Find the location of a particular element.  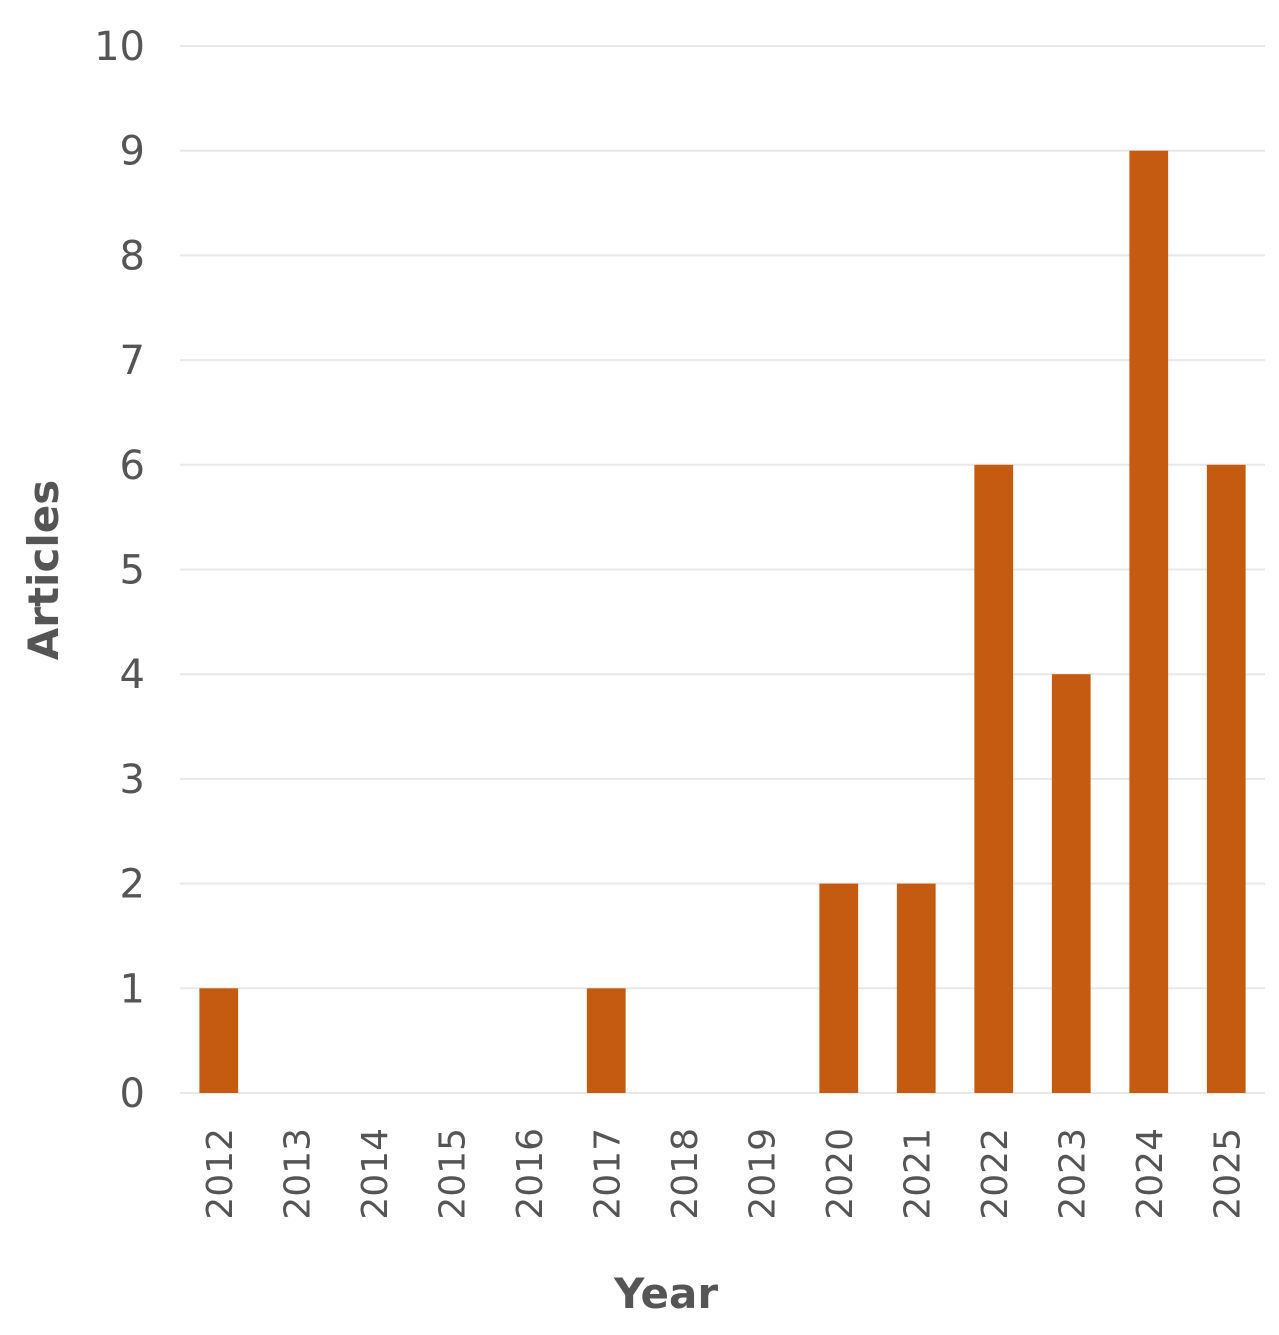

x-tick-label: 2024 is located at coordinates (1150, 1174).